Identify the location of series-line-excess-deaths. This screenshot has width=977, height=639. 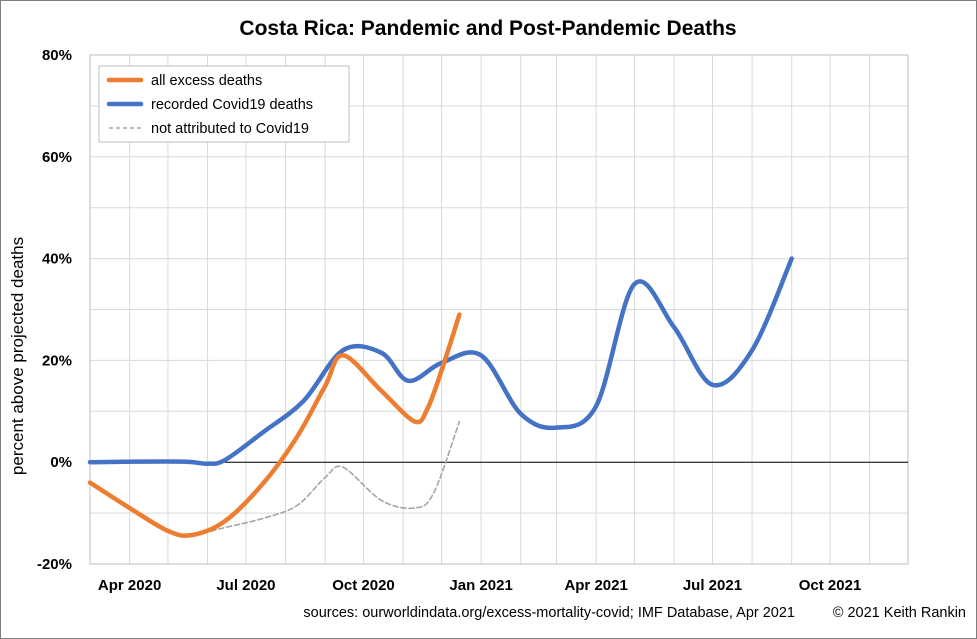
(274, 425).